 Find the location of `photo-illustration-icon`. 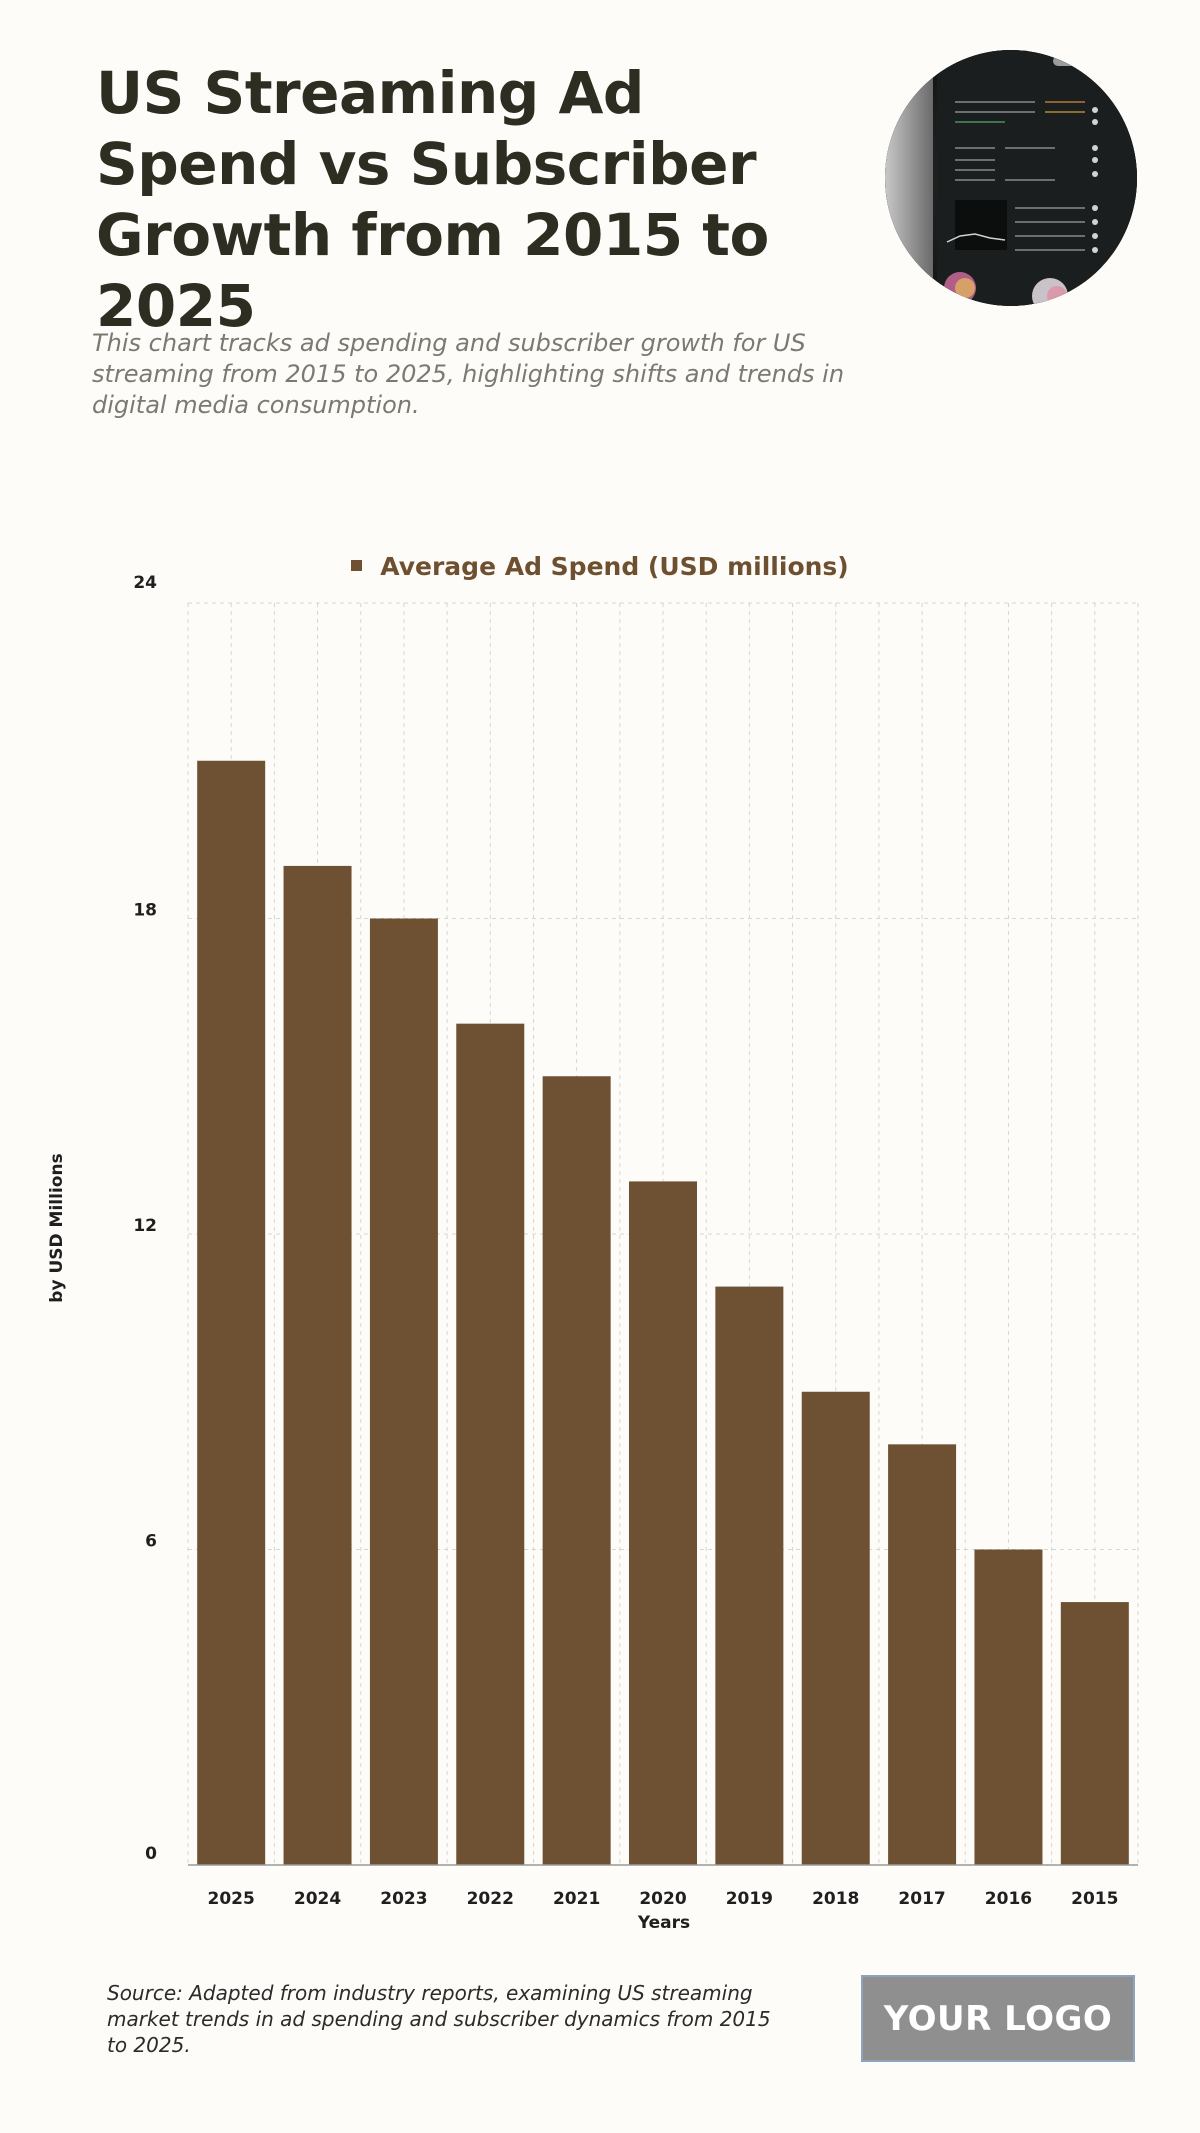

photo-illustration-icon is located at coordinates (1011, 178).